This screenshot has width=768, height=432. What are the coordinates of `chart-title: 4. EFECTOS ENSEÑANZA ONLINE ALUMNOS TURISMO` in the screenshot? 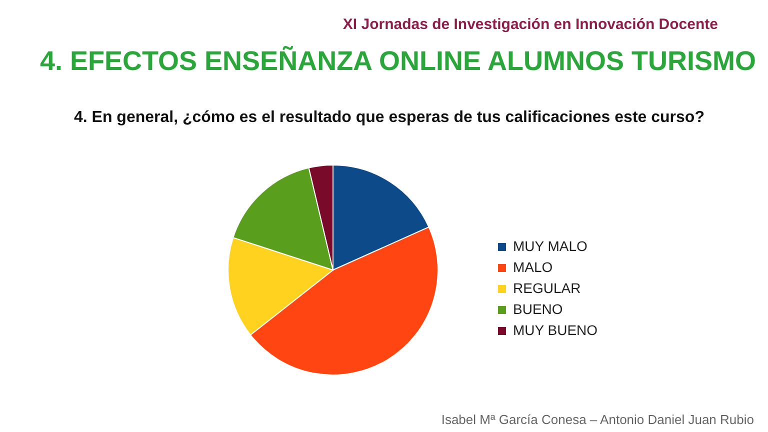 It's located at (398, 60).